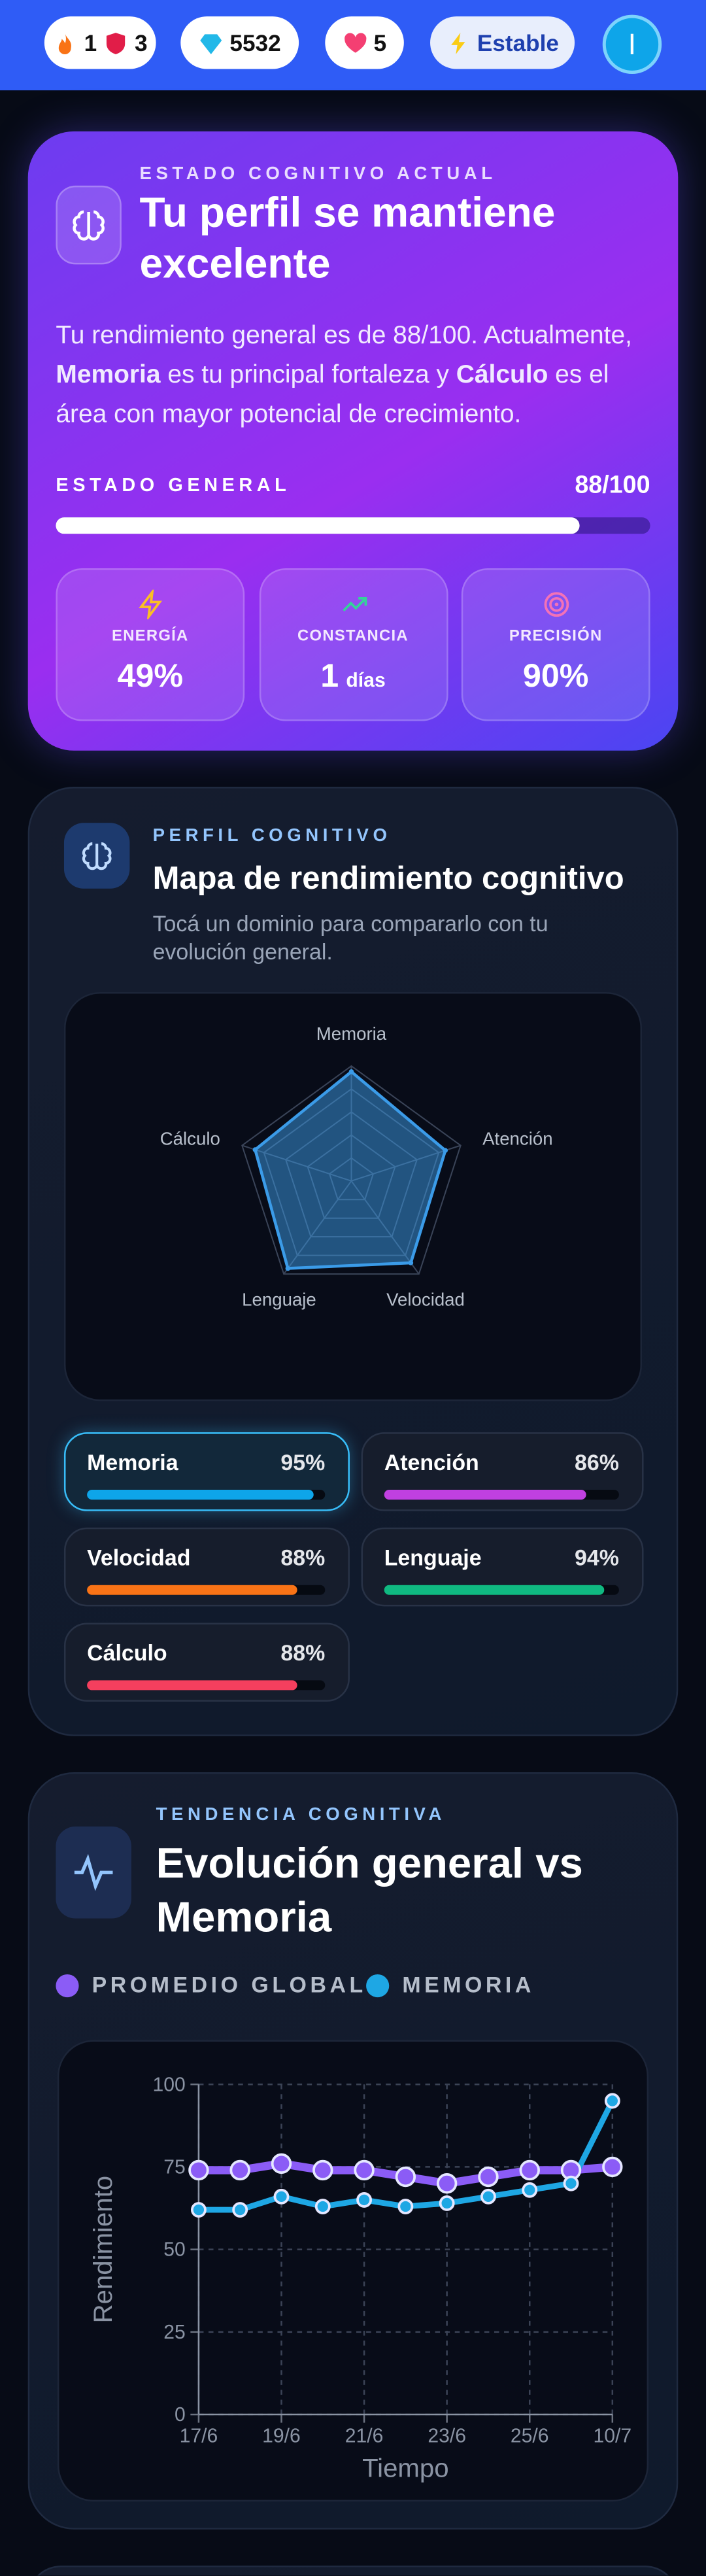  Describe the element at coordinates (329, 677) in the screenshot. I see `stat-value: 1` at that location.